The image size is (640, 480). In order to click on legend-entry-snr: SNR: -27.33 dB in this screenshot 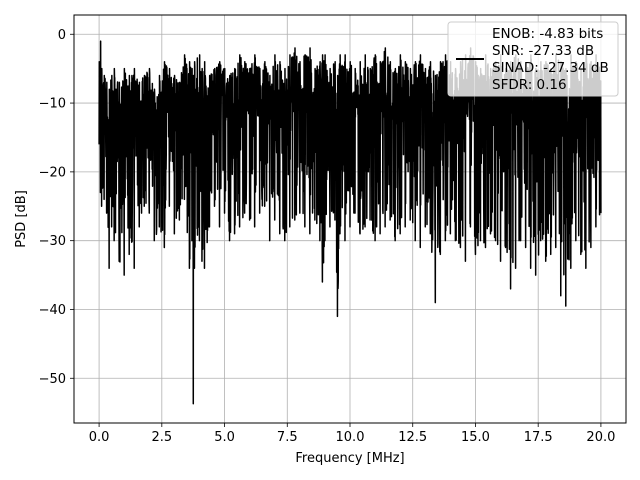, I will do `click(543, 51)`.